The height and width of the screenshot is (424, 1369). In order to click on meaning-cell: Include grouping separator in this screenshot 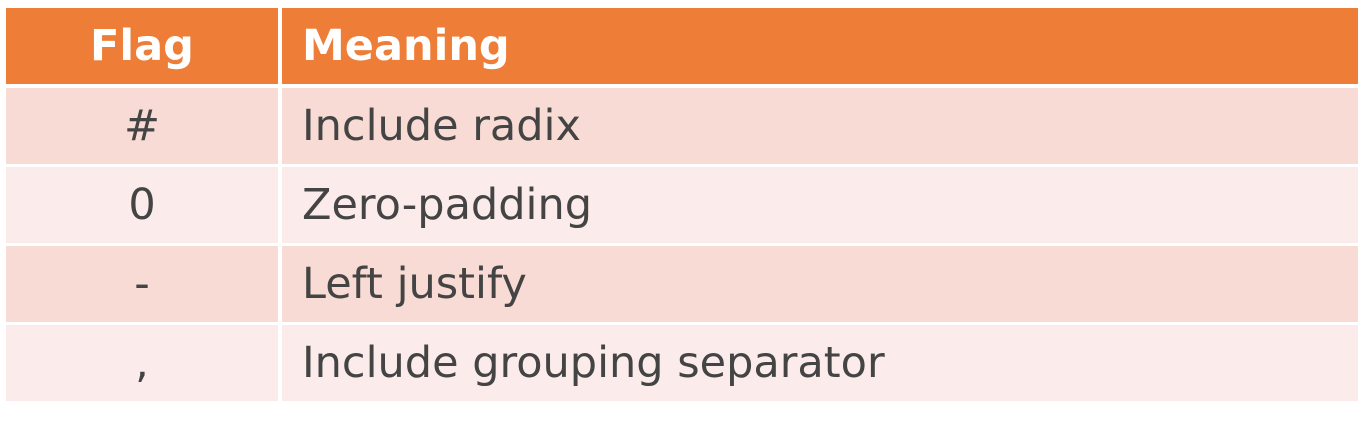, I will do `click(820, 364)`.